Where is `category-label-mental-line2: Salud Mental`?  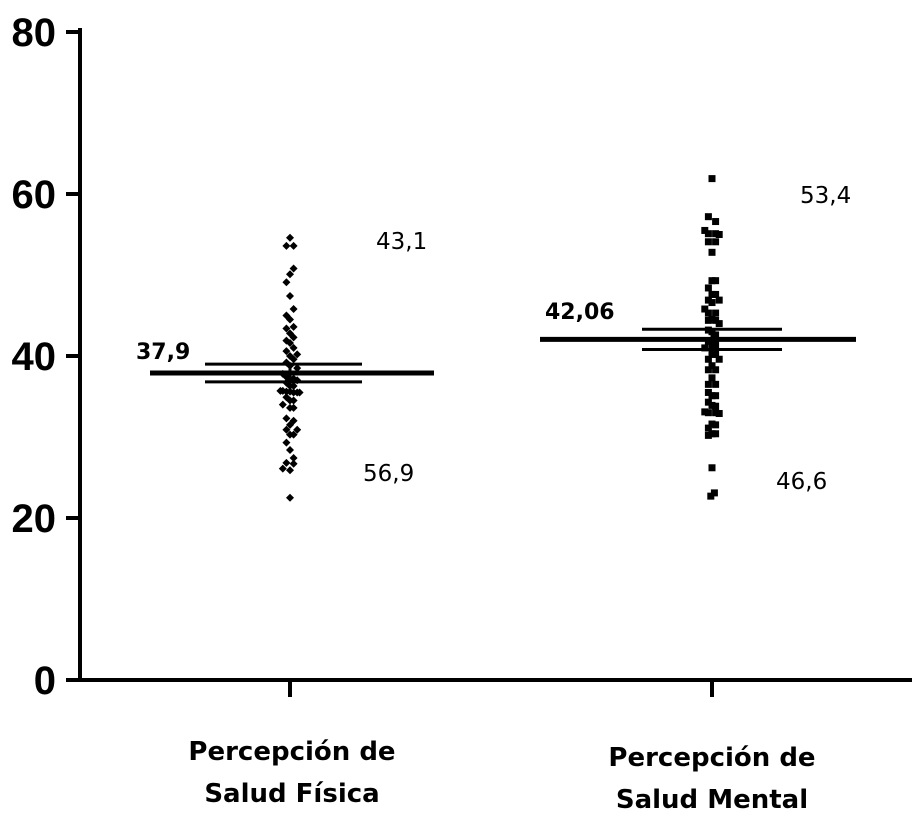 category-label-mental-line2: Salud Mental is located at coordinates (712, 799).